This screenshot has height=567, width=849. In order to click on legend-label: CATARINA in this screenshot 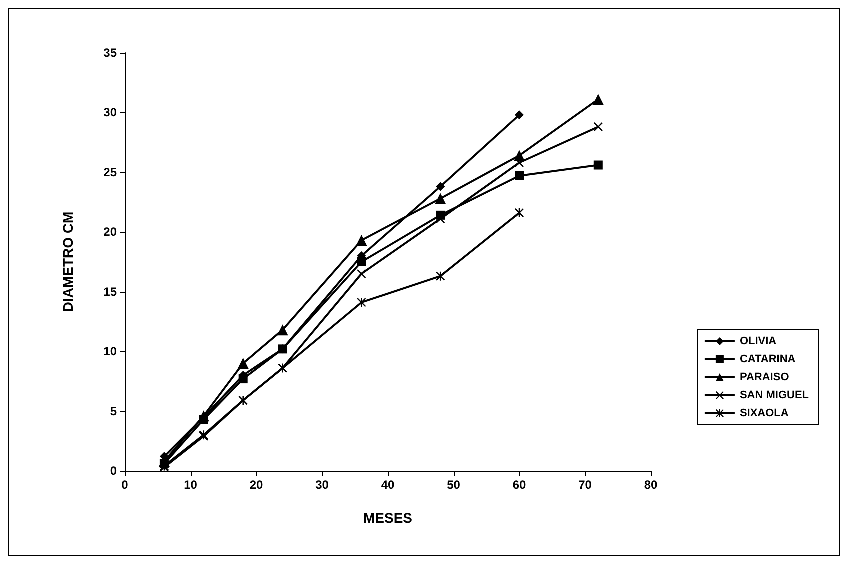, I will do `click(768, 360)`.